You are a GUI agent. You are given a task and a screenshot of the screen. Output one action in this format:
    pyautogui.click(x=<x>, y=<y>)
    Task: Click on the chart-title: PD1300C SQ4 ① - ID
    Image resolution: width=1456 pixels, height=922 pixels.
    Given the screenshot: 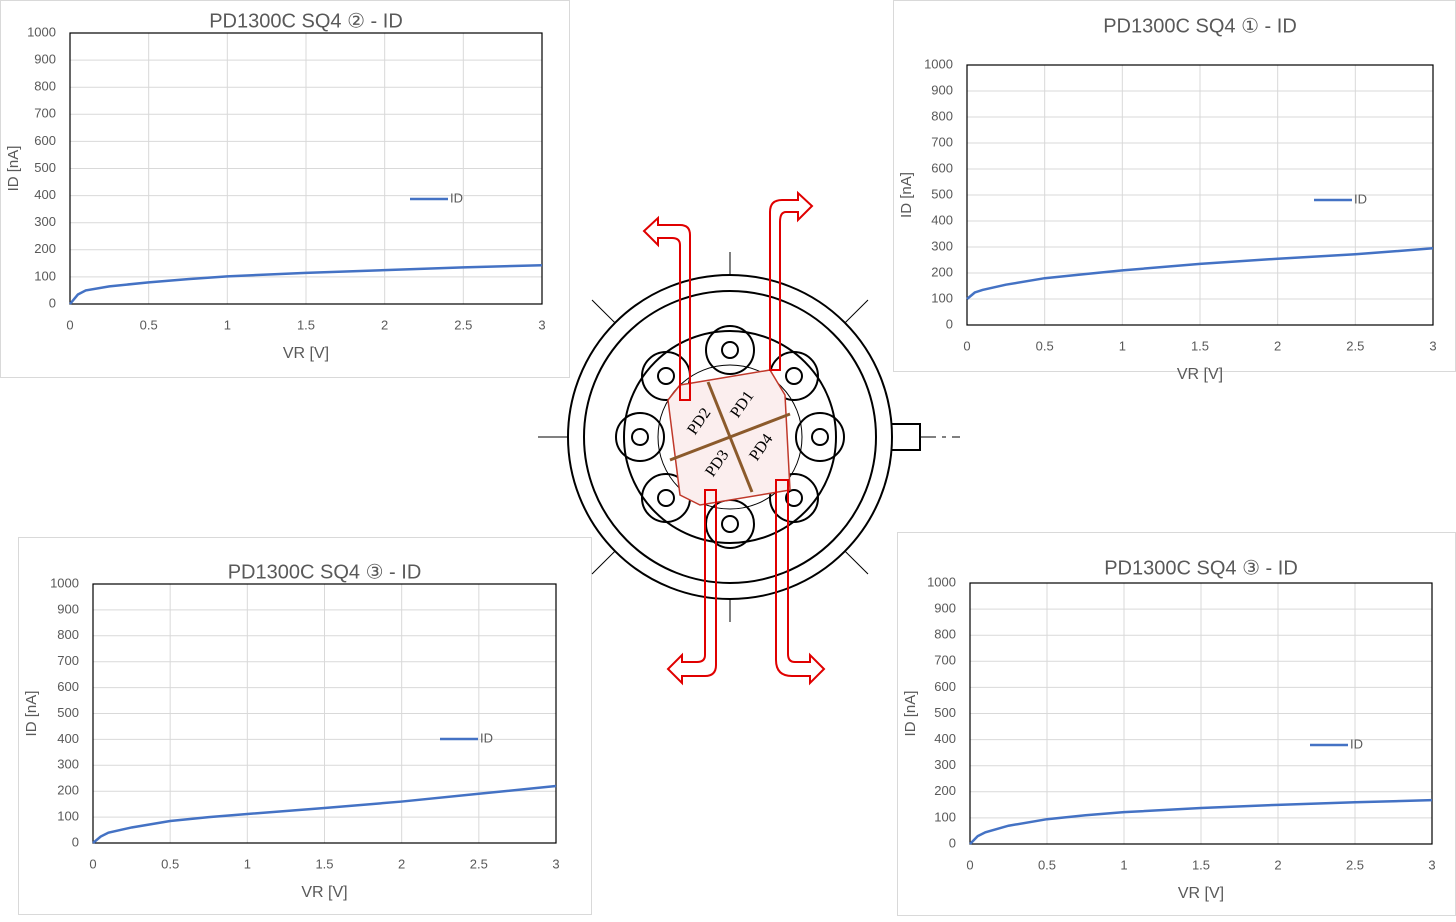 What is the action you would take?
    pyautogui.click(x=1200, y=26)
    